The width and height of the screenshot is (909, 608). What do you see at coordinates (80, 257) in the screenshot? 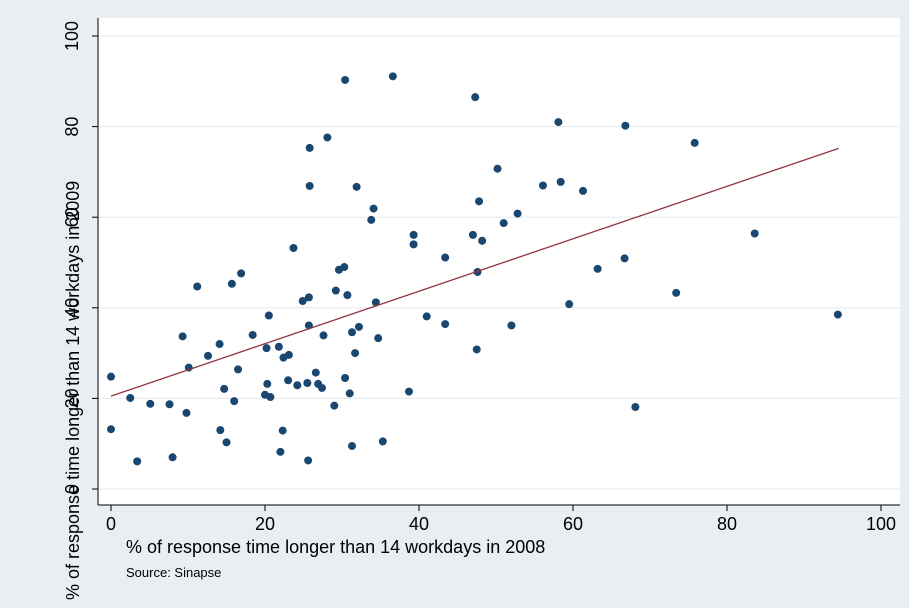
I see `y-axis-ticks: 0 20 40 60 80 100` at bounding box center [80, 257].